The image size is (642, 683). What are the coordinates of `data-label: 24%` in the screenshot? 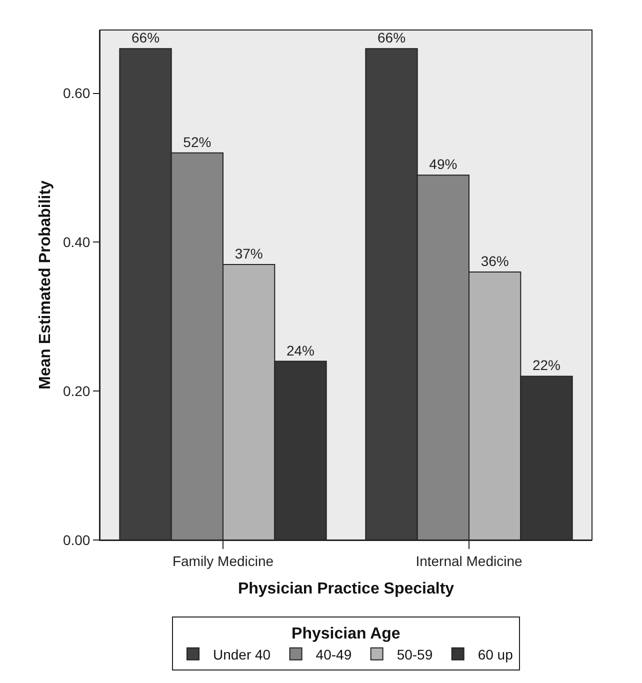 It's located at (300, 350).